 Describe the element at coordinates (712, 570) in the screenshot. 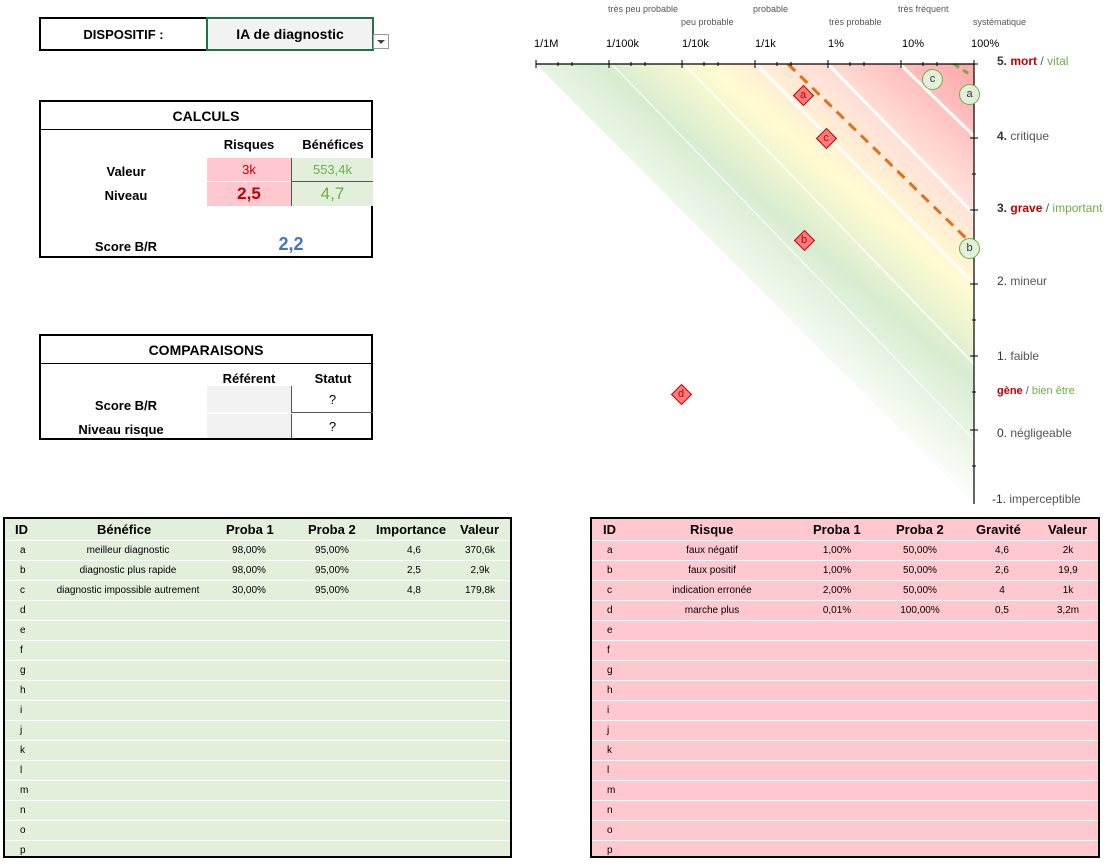

I see `table-cell: faux positif` at that location.